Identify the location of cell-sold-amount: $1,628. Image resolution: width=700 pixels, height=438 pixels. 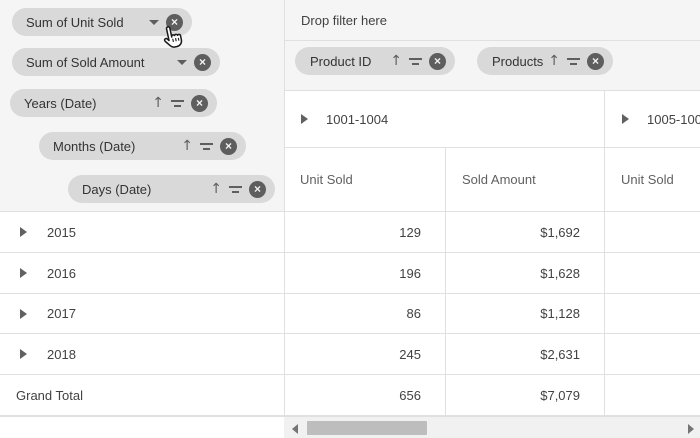
(525, 273).